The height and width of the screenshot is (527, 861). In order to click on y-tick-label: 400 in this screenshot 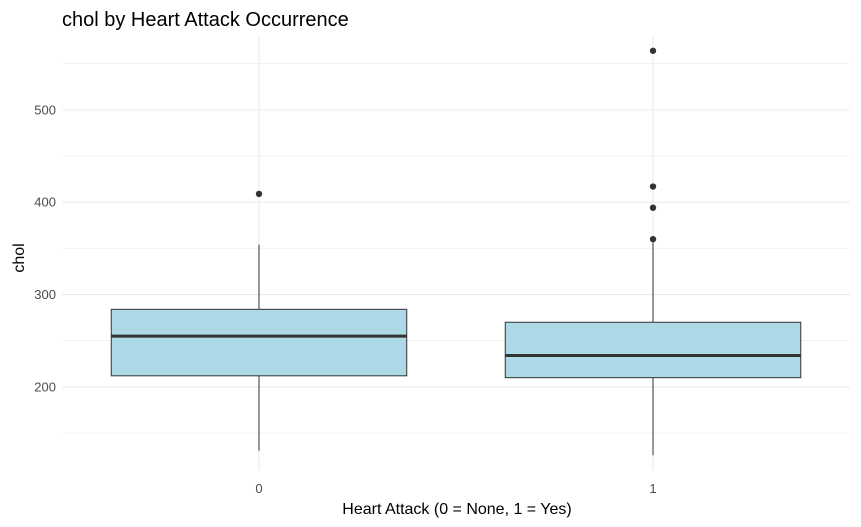, I will do `click(45, 202)`.